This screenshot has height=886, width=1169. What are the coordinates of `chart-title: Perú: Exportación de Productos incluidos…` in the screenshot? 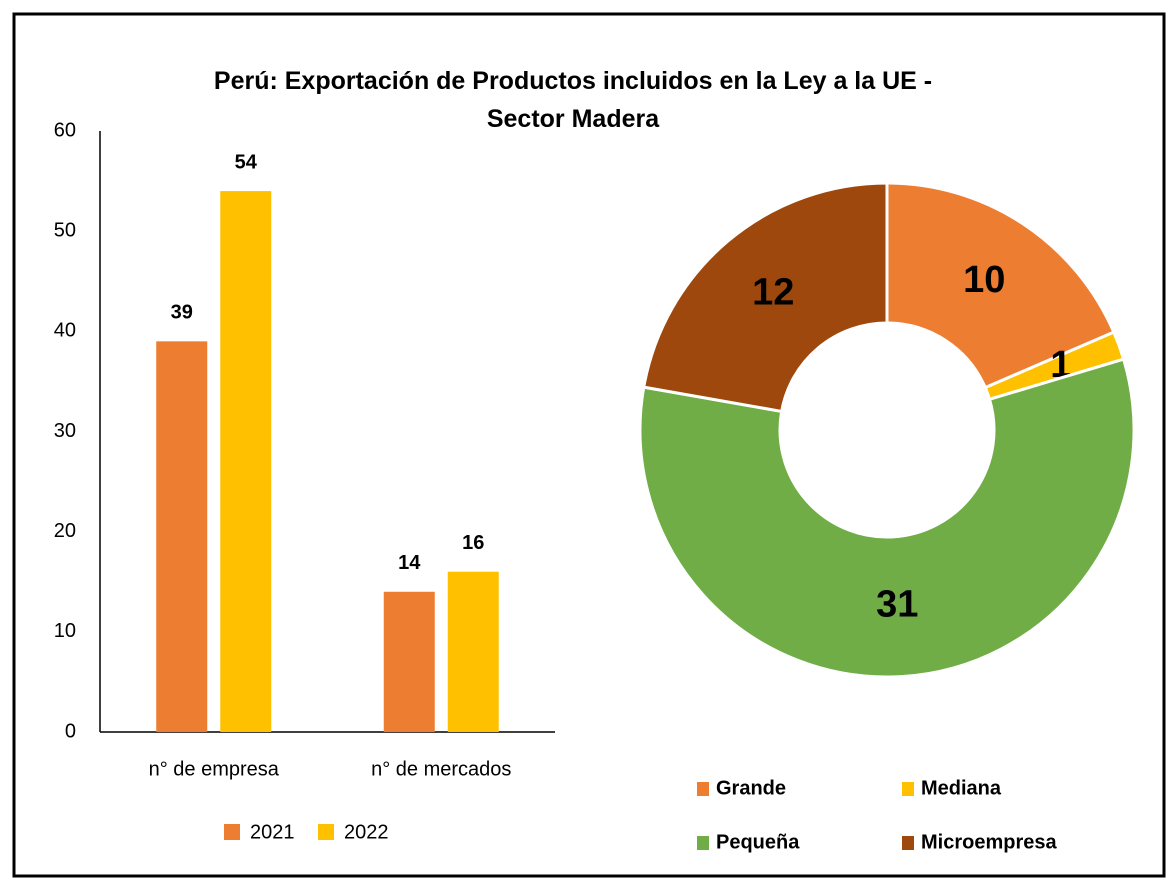 It's located at (573, 100).